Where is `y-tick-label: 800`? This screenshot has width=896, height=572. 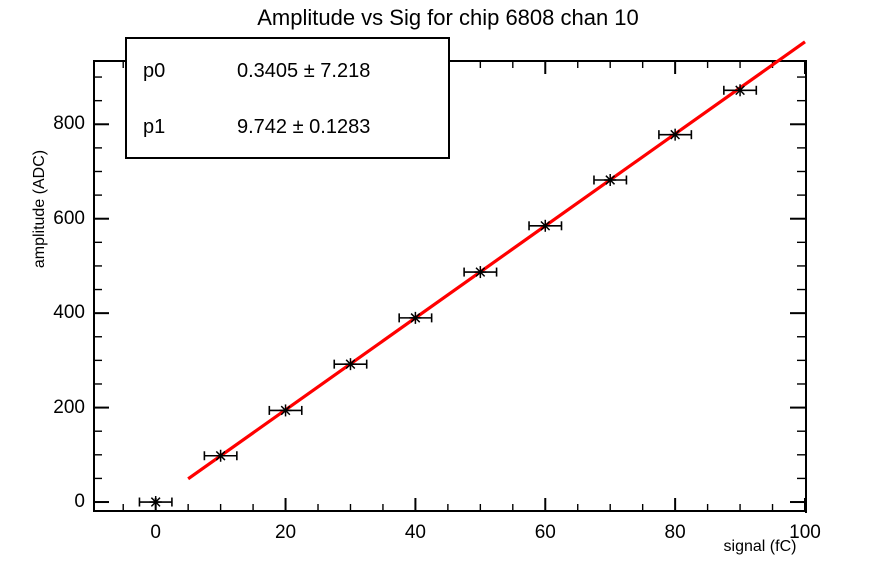
y-tick-label: 800 is located at coordinates (69, 124).